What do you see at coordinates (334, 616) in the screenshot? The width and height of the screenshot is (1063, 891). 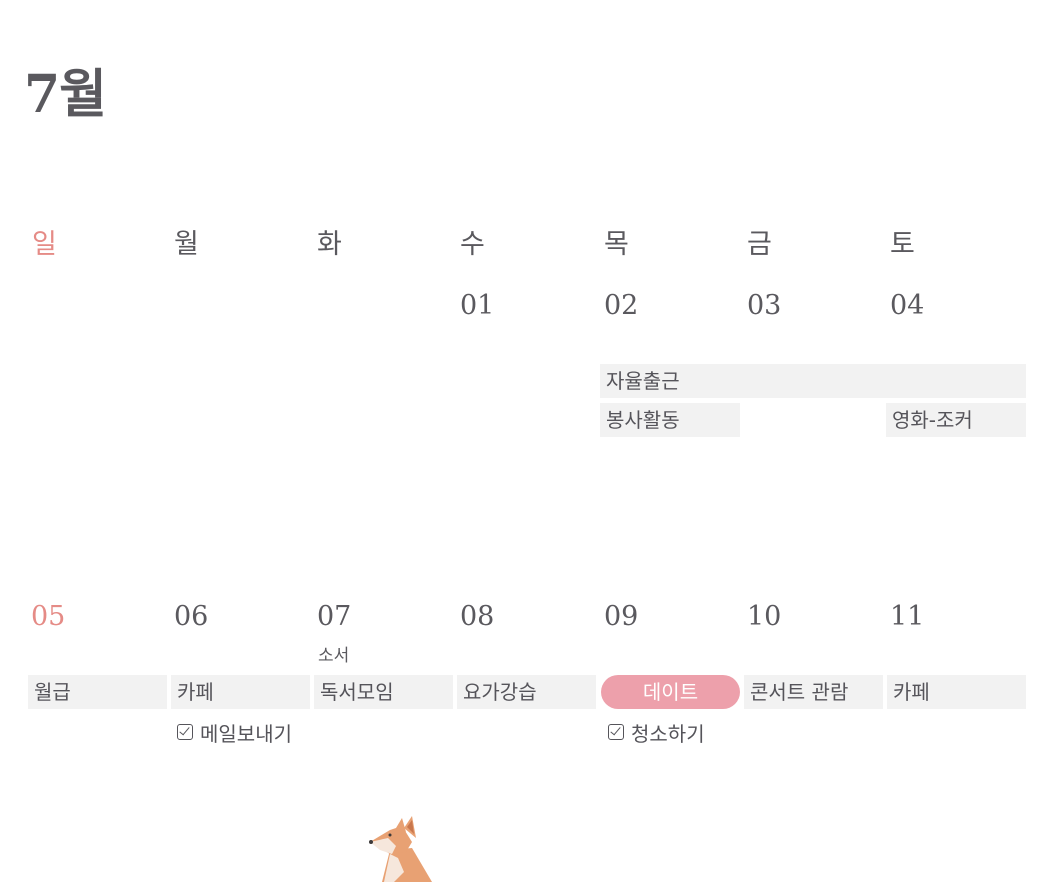 I see `date-07: 07` at bounding box center [334, 616].